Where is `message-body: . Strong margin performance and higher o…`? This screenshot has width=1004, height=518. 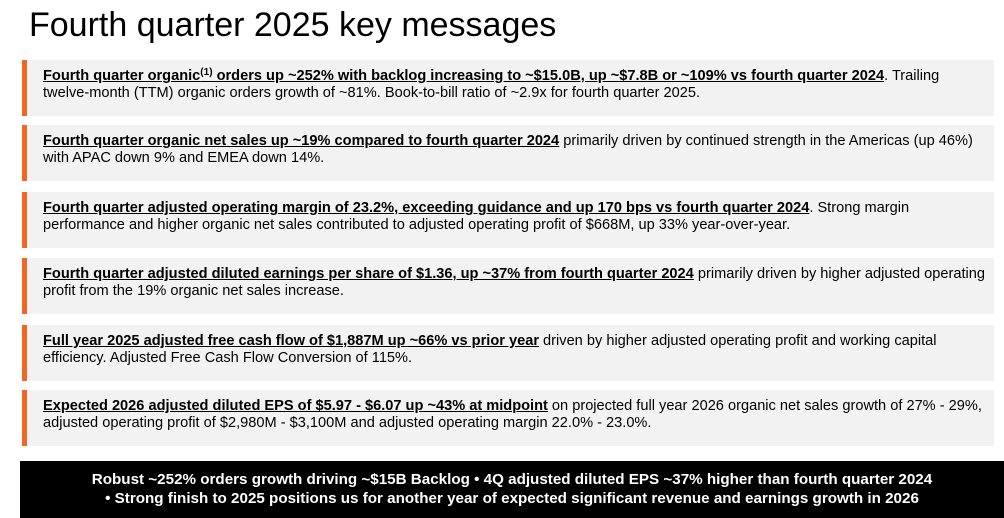
message-body: . Strong margin performance and higher o… is located at coordinates (476, 216).